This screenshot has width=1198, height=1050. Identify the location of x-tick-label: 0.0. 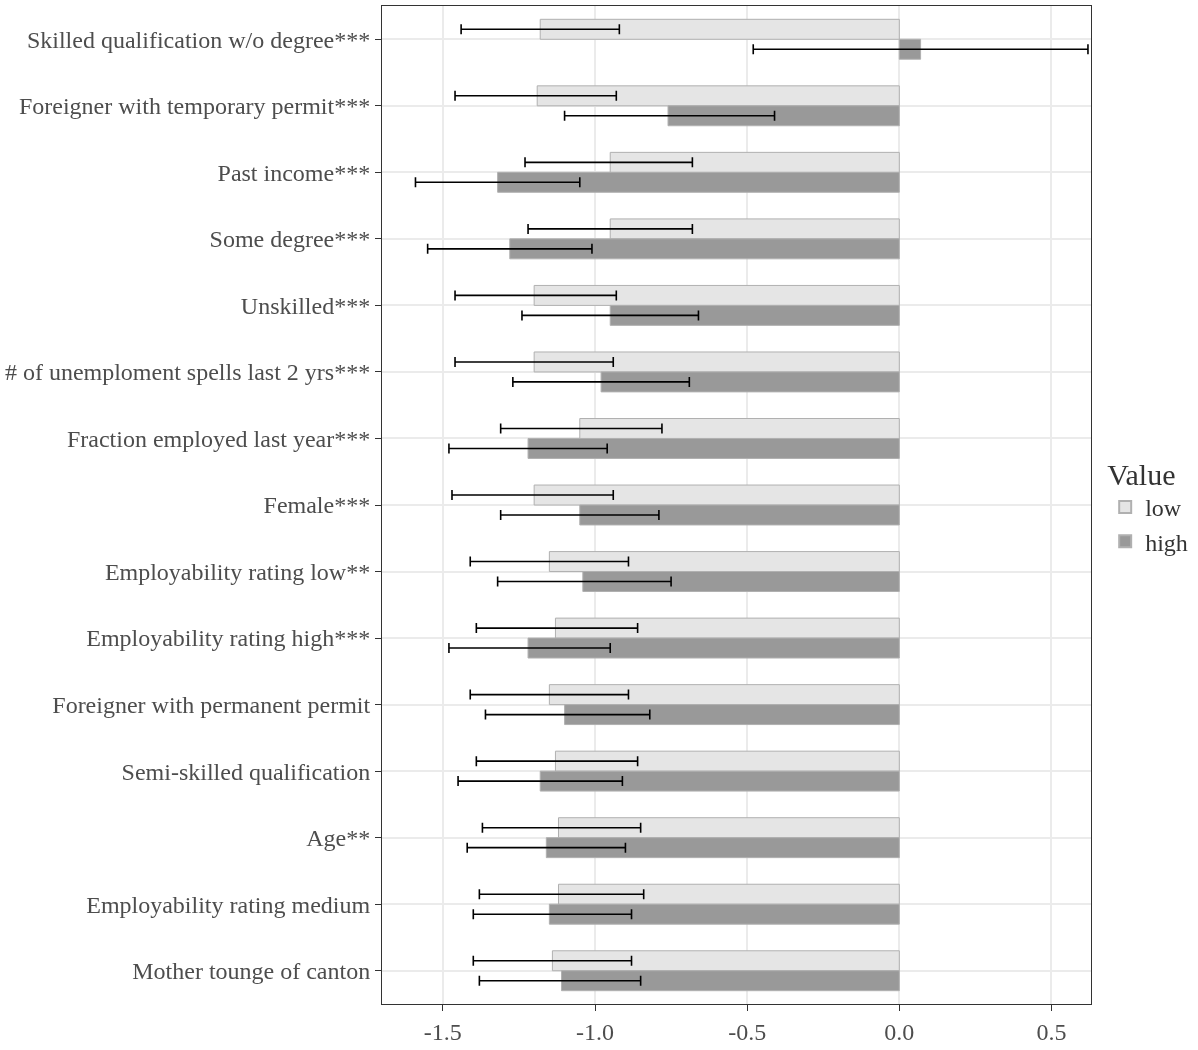
(899, 1031).